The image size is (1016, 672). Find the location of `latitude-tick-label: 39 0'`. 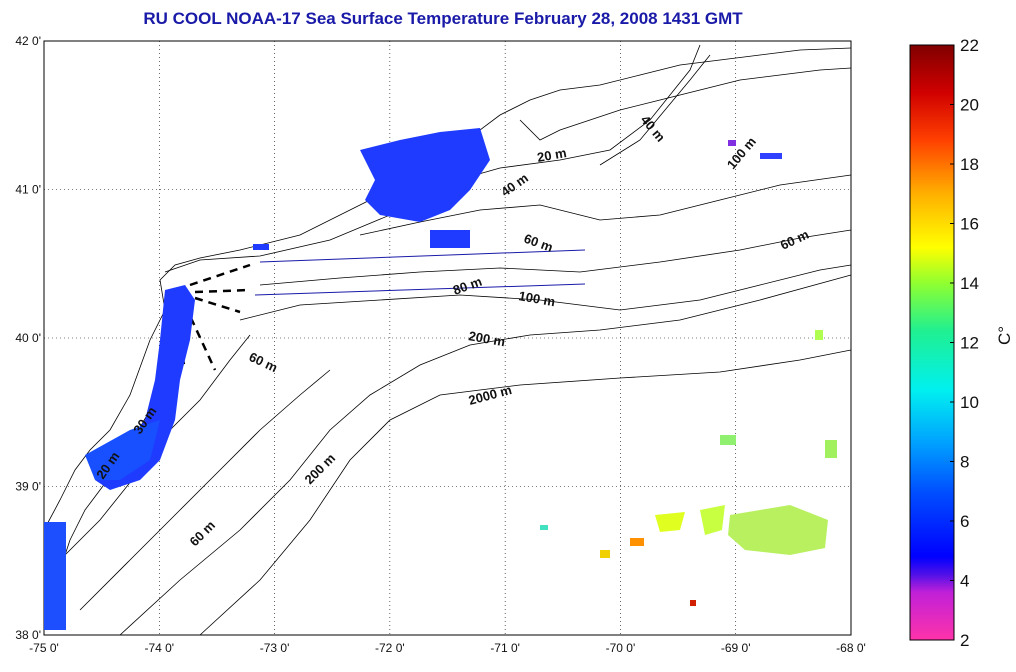

latitude-tick-label: 39 0' is located at coordinates (28, 487).